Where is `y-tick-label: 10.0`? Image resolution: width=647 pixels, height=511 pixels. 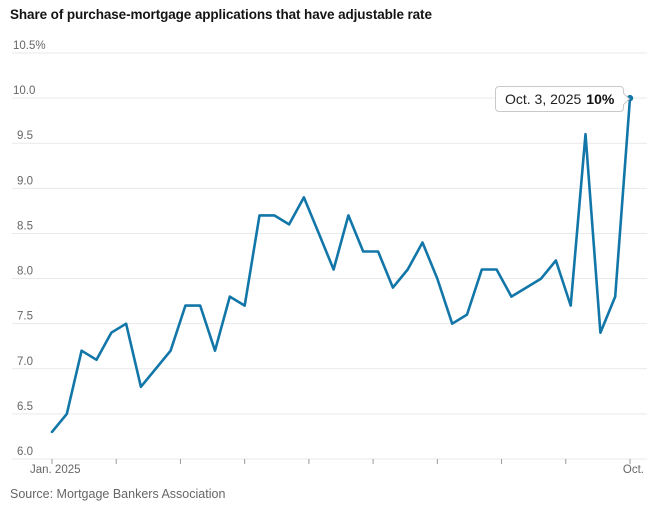
y-tick-label: 10.0 is located at coordinates (24, 91).